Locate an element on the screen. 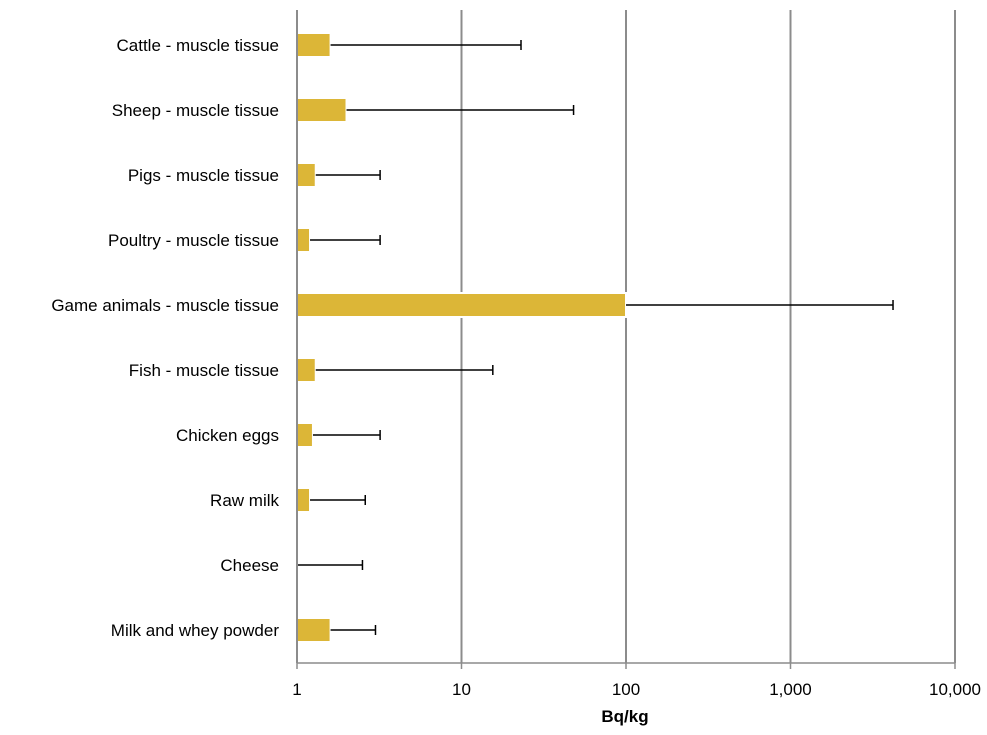 The height and width of the screenshot is (735, 987). category-label: Fish - muscle tissue is located at coordinates (204, 370).